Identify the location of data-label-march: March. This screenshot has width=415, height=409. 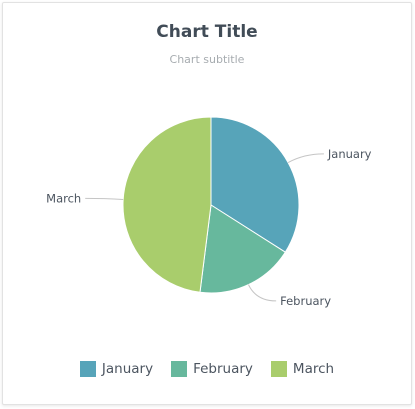
(63, 198).